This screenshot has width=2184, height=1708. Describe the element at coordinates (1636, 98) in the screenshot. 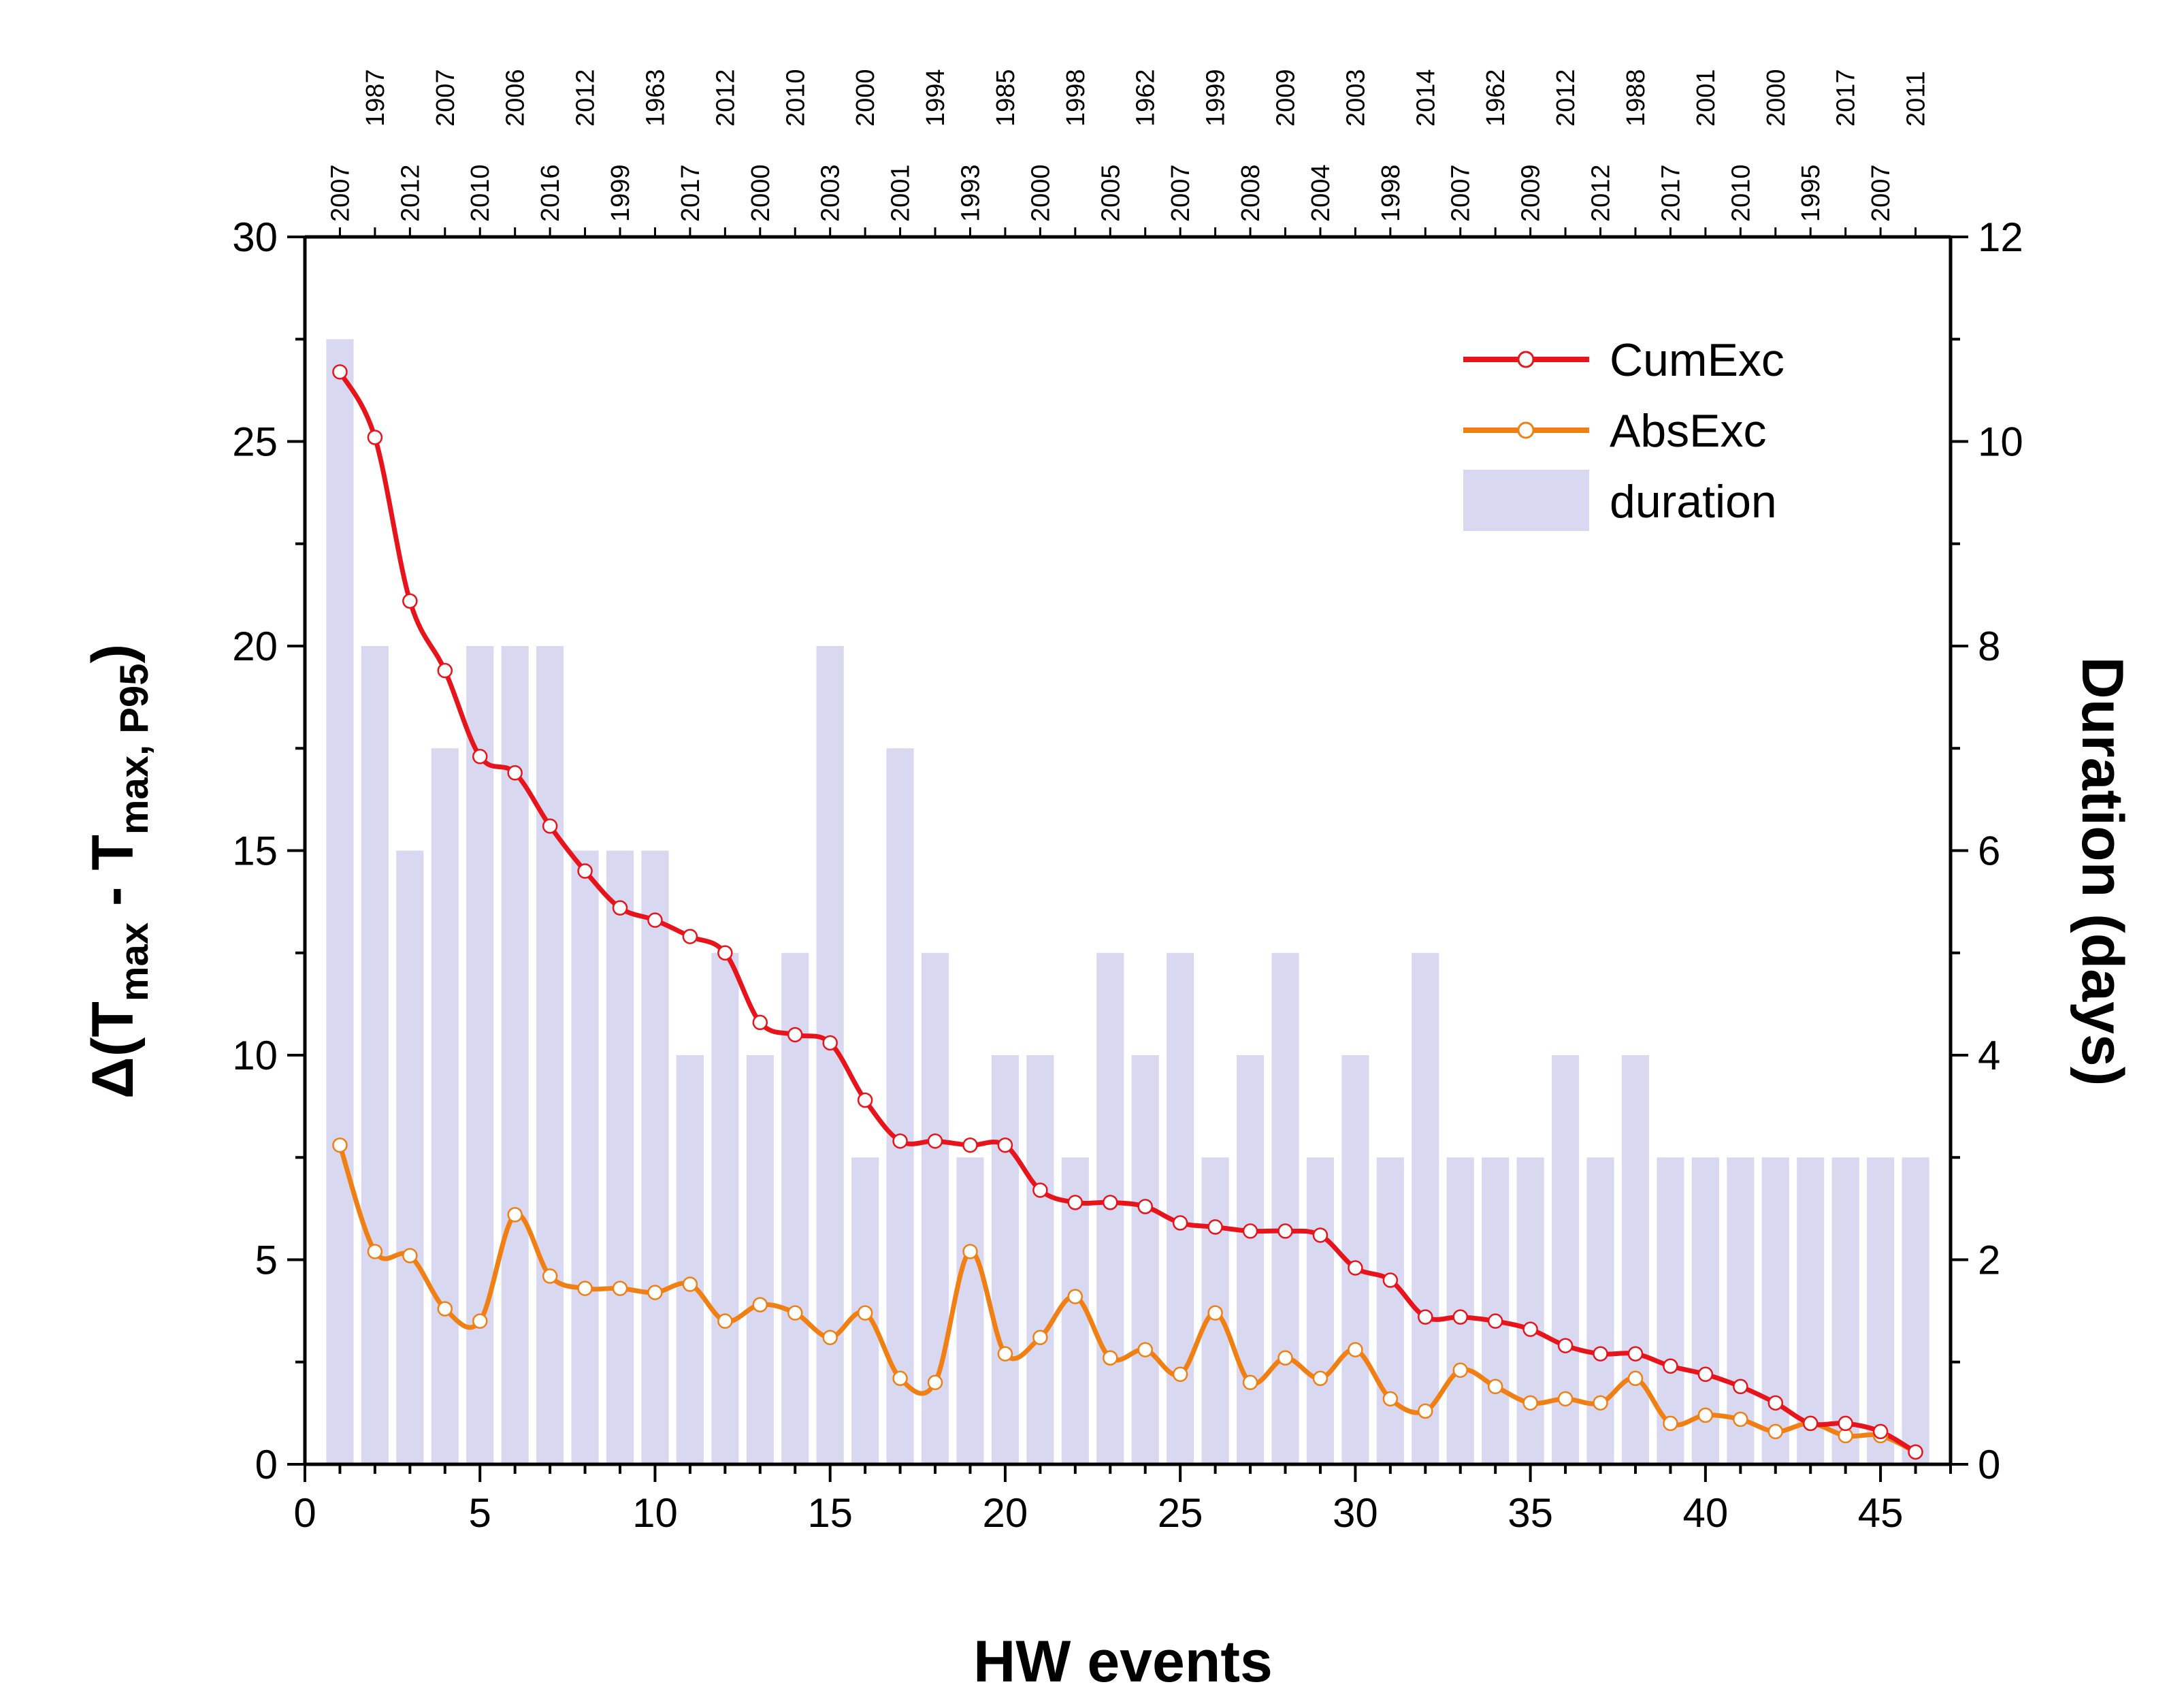

I see `year-label: 1988` at that location.